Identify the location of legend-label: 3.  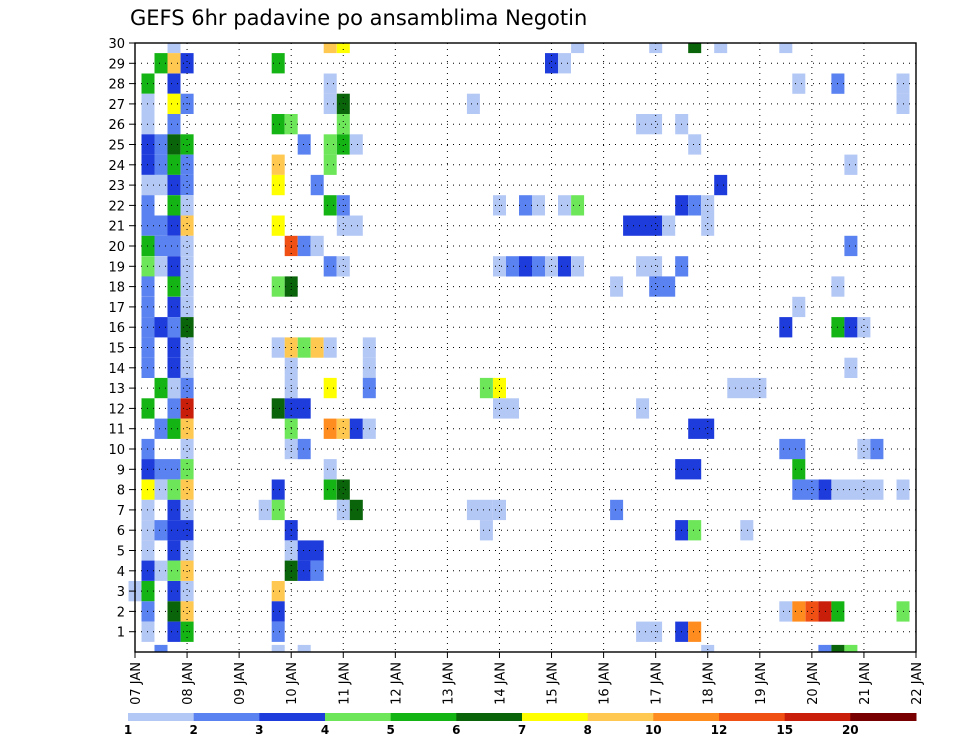
(259, 730).